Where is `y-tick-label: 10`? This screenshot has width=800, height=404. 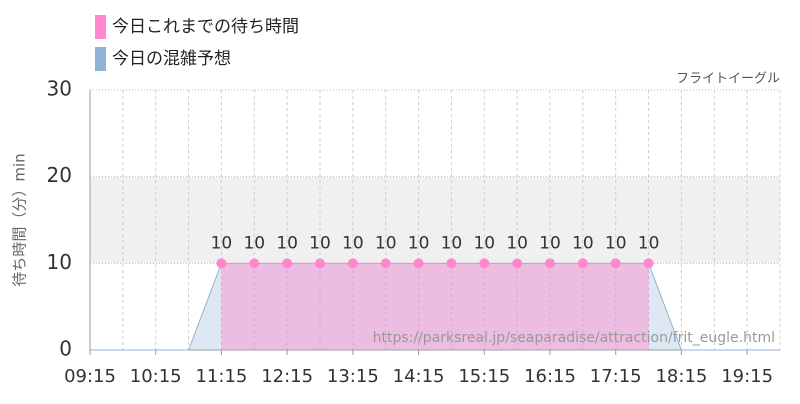
y-tick-label: 10 is located at coordinates (59, 262).